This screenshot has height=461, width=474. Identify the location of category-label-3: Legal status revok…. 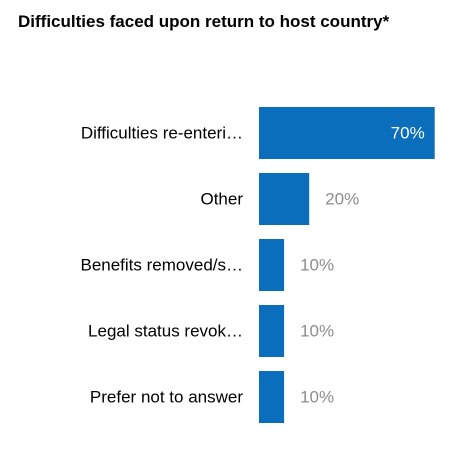
(165, 331).